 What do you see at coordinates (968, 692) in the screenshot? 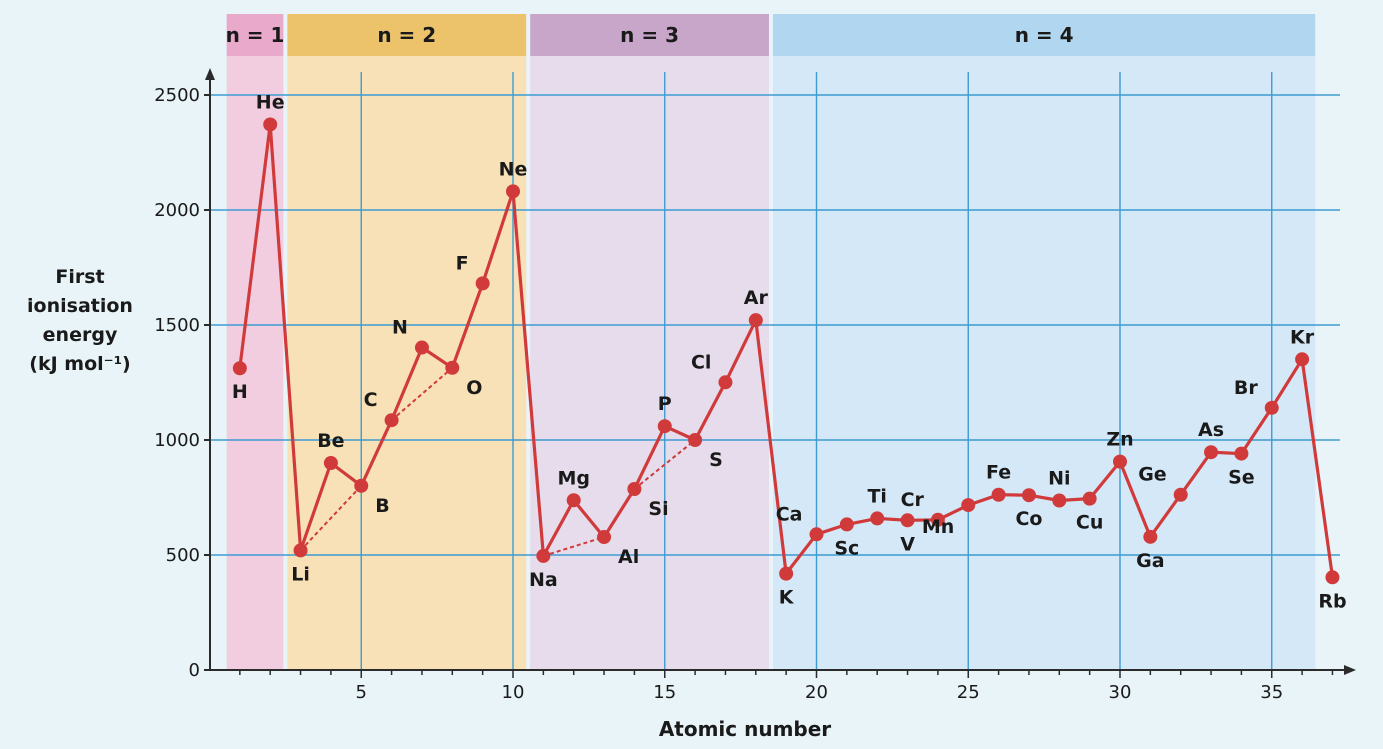
I see `x-tick-label: 25` at bounding box center [968, 692].